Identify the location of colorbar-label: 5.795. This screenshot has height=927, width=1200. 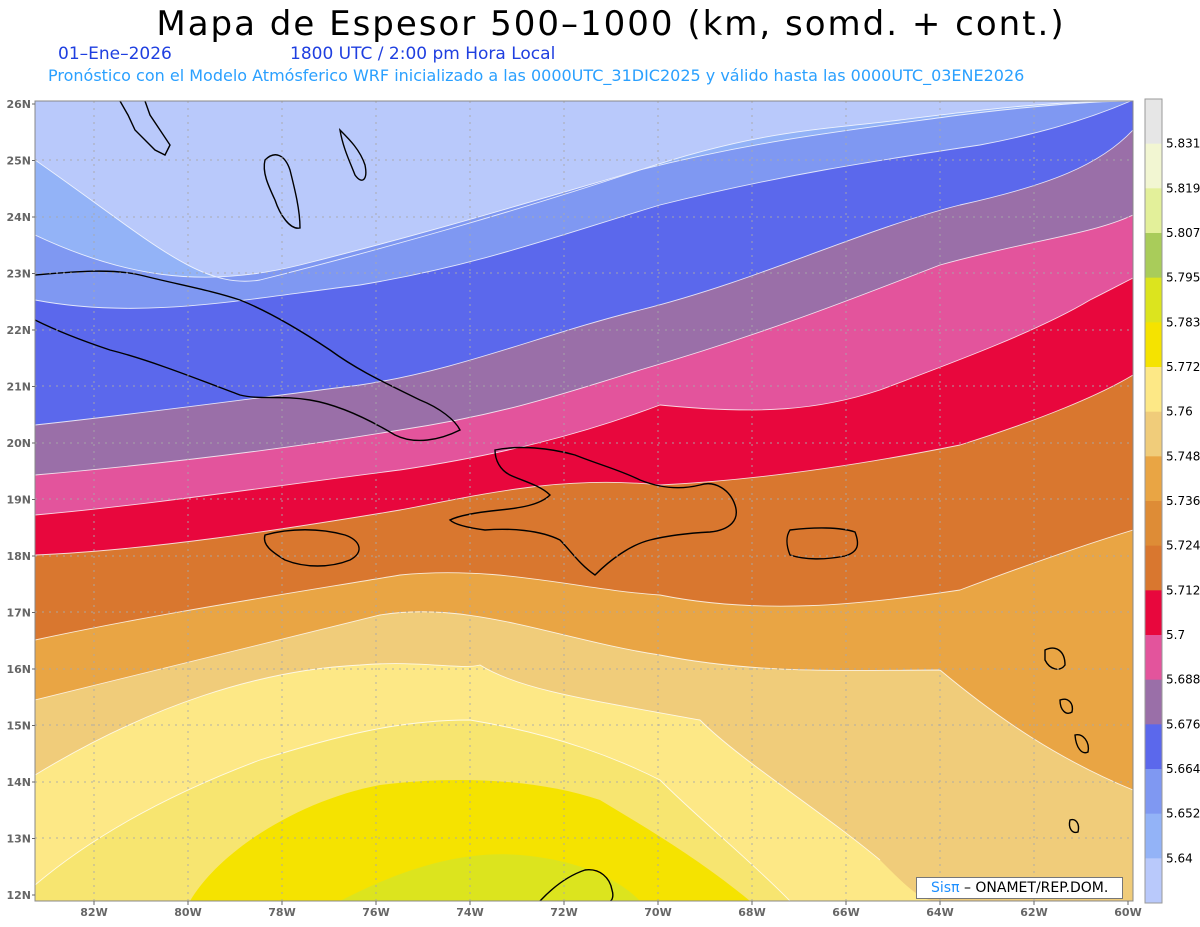
(1183, 278).